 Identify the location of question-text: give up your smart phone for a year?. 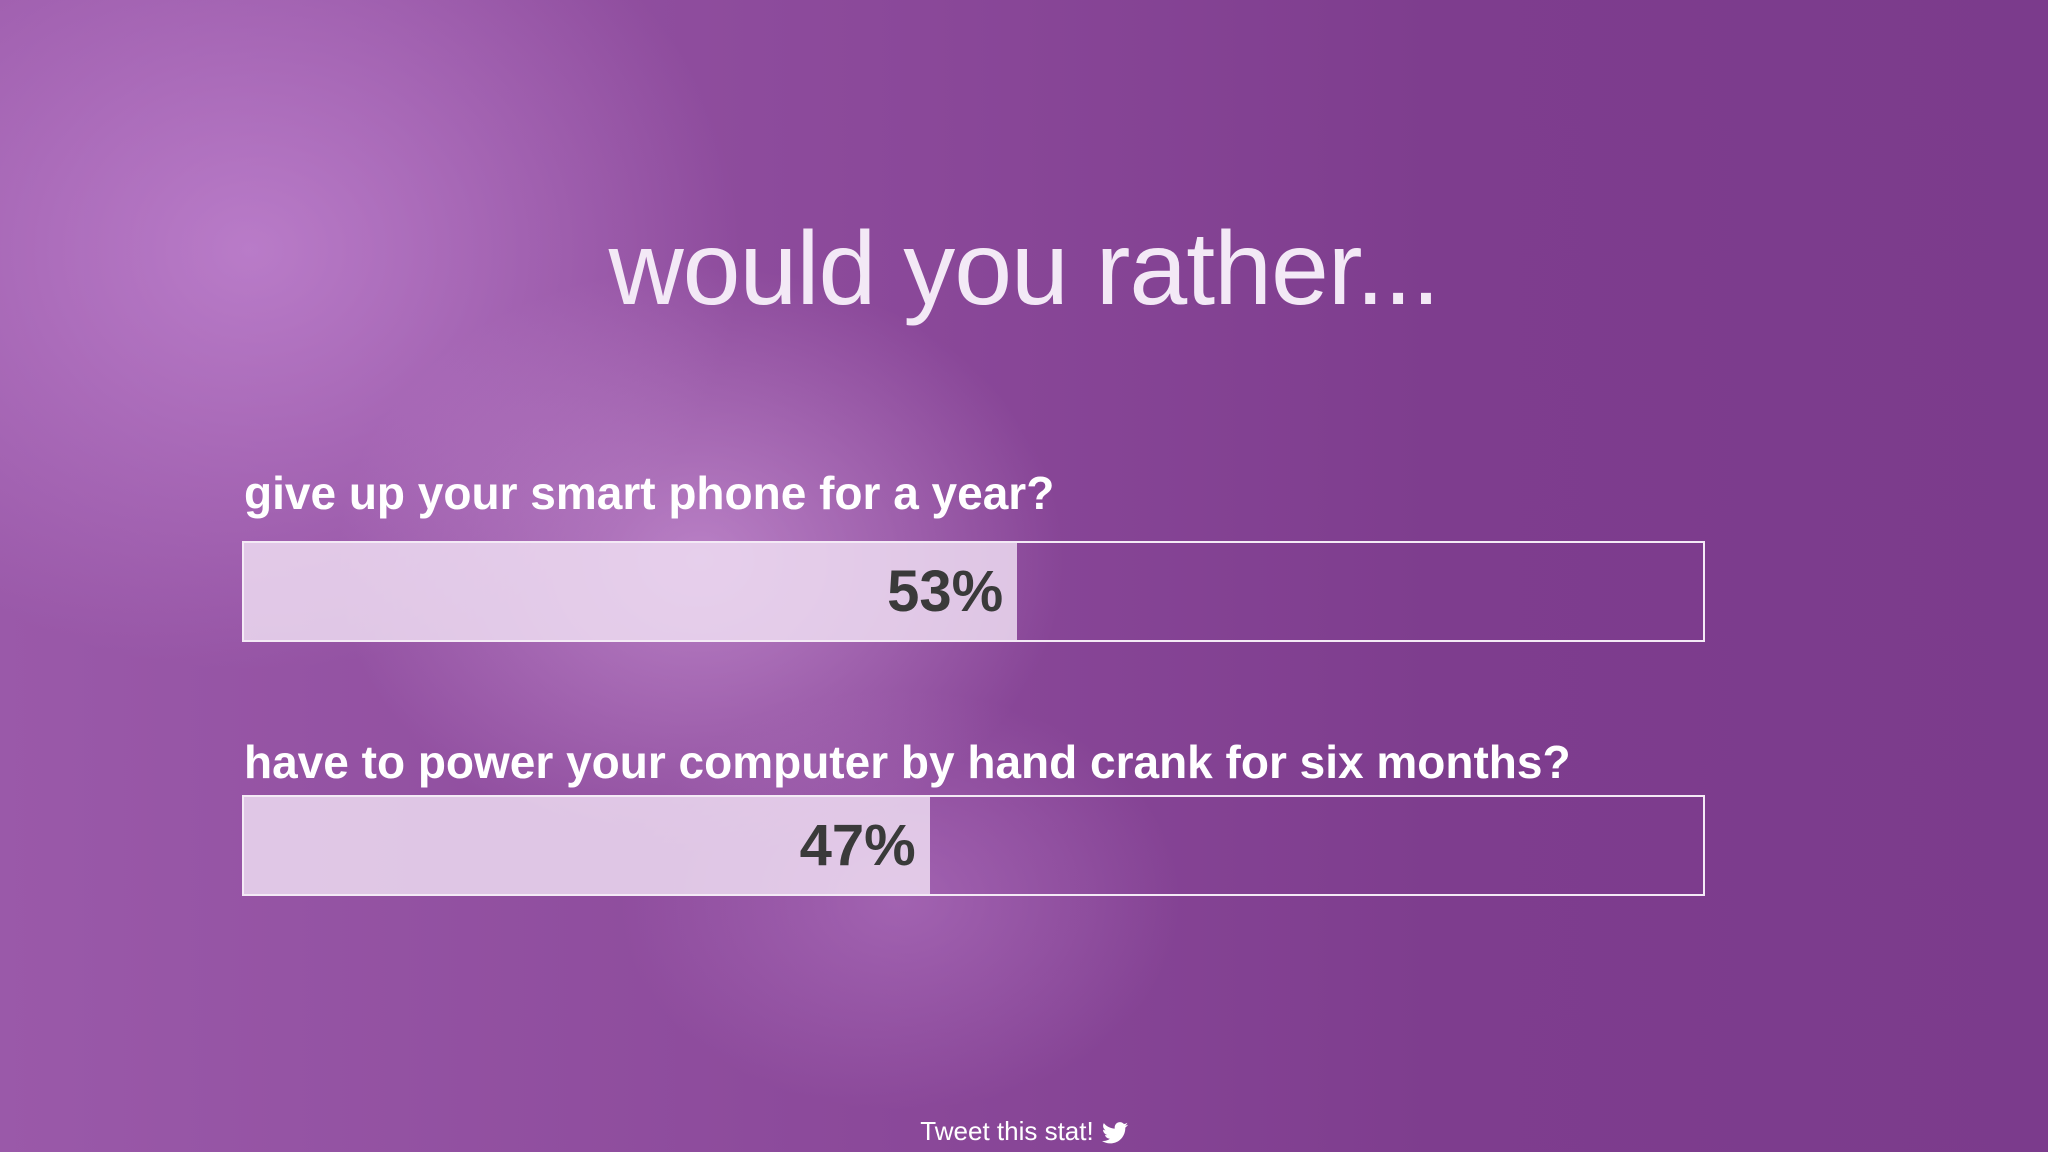
(649, 493).